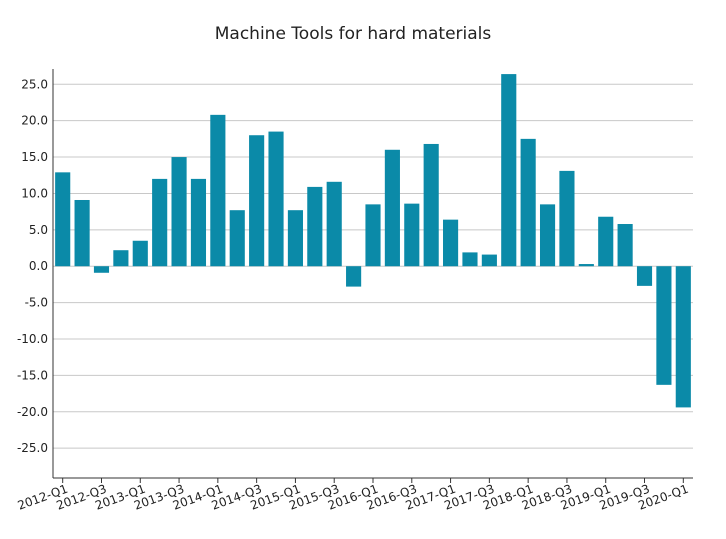 The image size is (726, 539). I want to click on y-tick-label: 25.0, so click(34, 84).